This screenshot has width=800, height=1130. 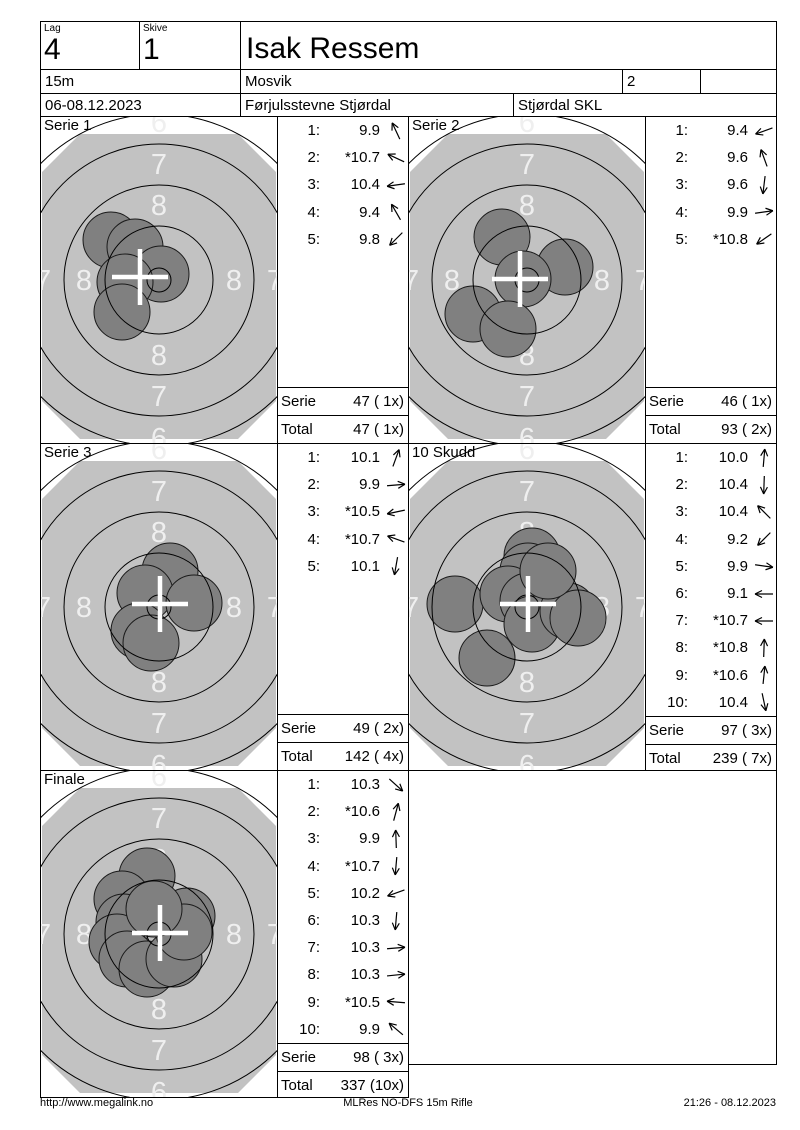 What do you see at coordinates (313, 131) in the screenshot?
I see `shot-number: 1:` at bounding box center [313, 131].